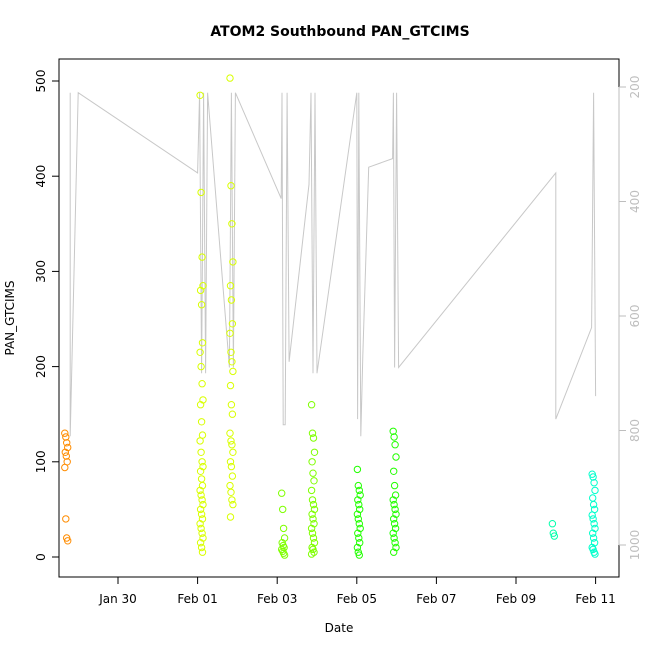  I want to click on y2-tick-label: 400, so click(635, 201).